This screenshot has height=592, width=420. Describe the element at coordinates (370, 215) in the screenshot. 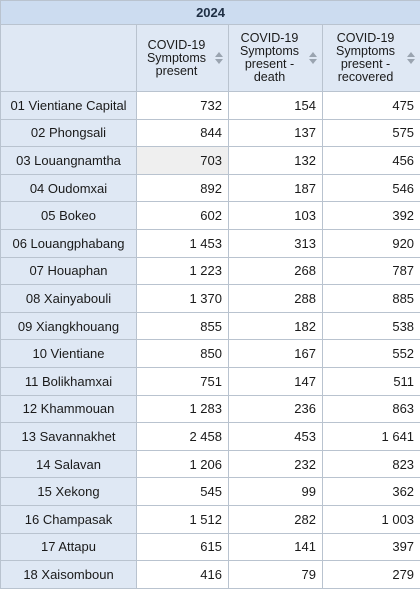

I see `cell-recovered: 392` at that location.